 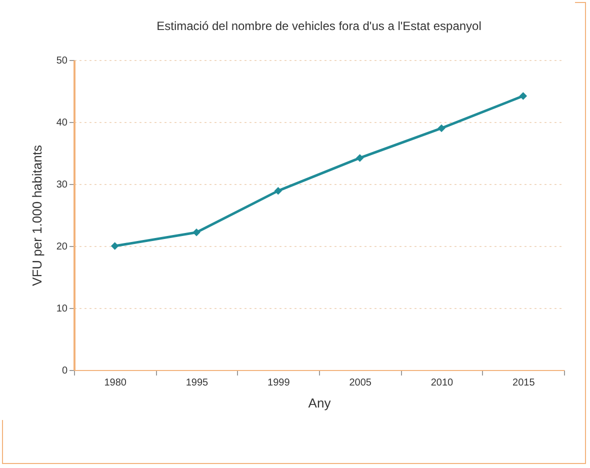 I want to click on y-axis-title: VFU per 1.000 habitants, so click(x=36, y=215).